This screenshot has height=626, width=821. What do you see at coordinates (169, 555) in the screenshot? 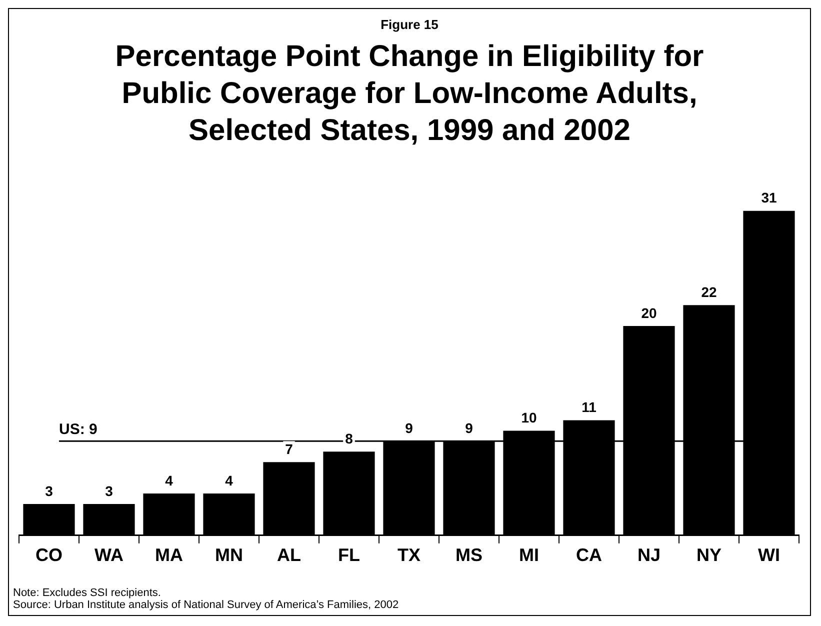
I see `x-tick-label: MA` at bounding box center [169, 555].